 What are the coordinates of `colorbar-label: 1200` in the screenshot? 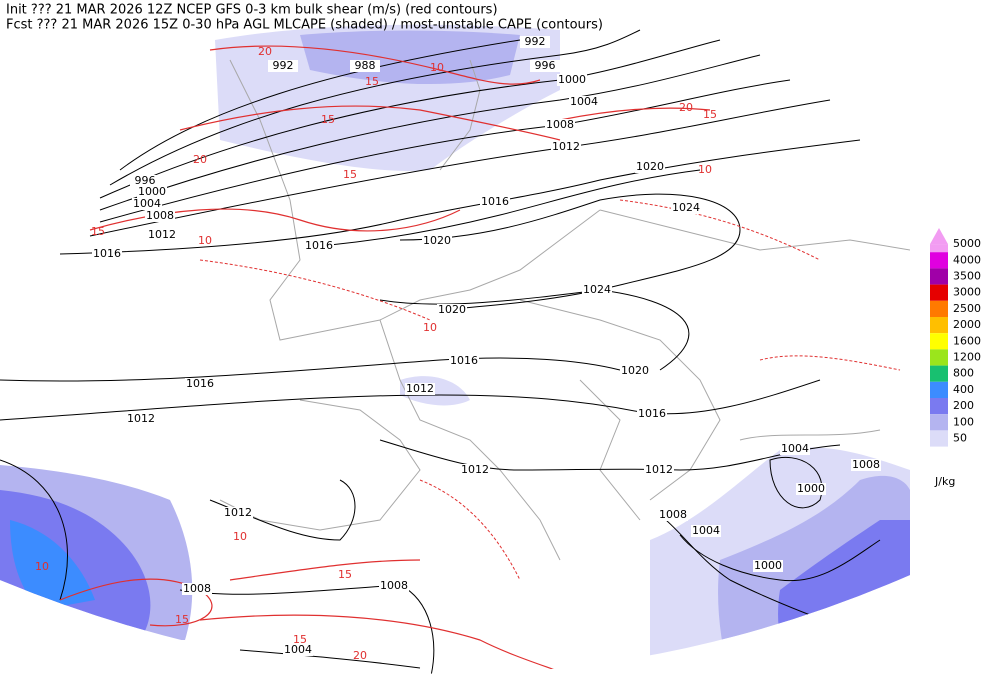 It's located at (967, 357).